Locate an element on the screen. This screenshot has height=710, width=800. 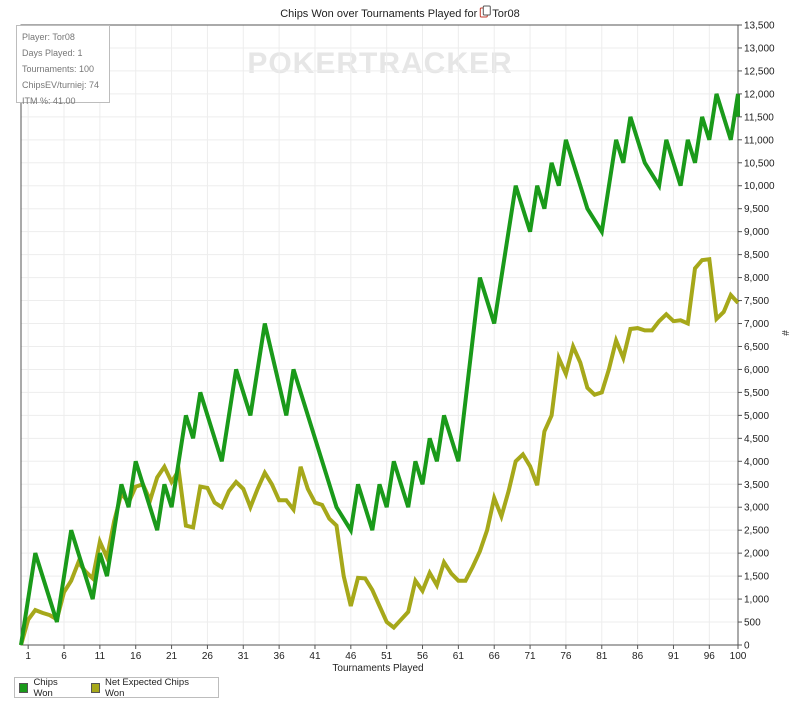
y-tick-label: 4,000 is located at coordinates (756, 462).